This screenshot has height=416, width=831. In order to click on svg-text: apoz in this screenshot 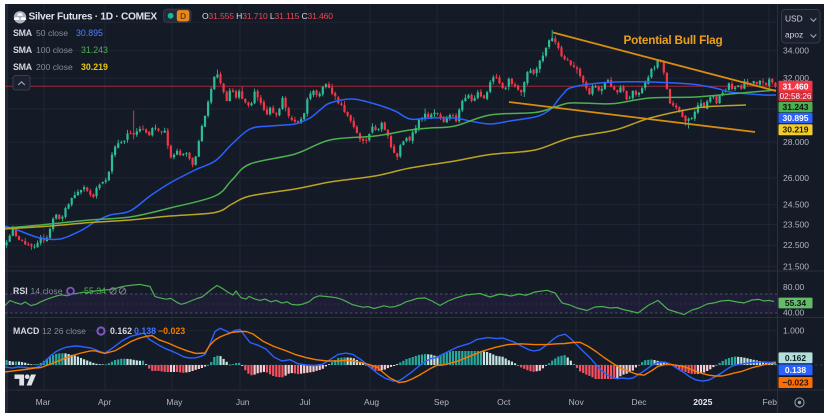, I will do `click(794, 34)`.